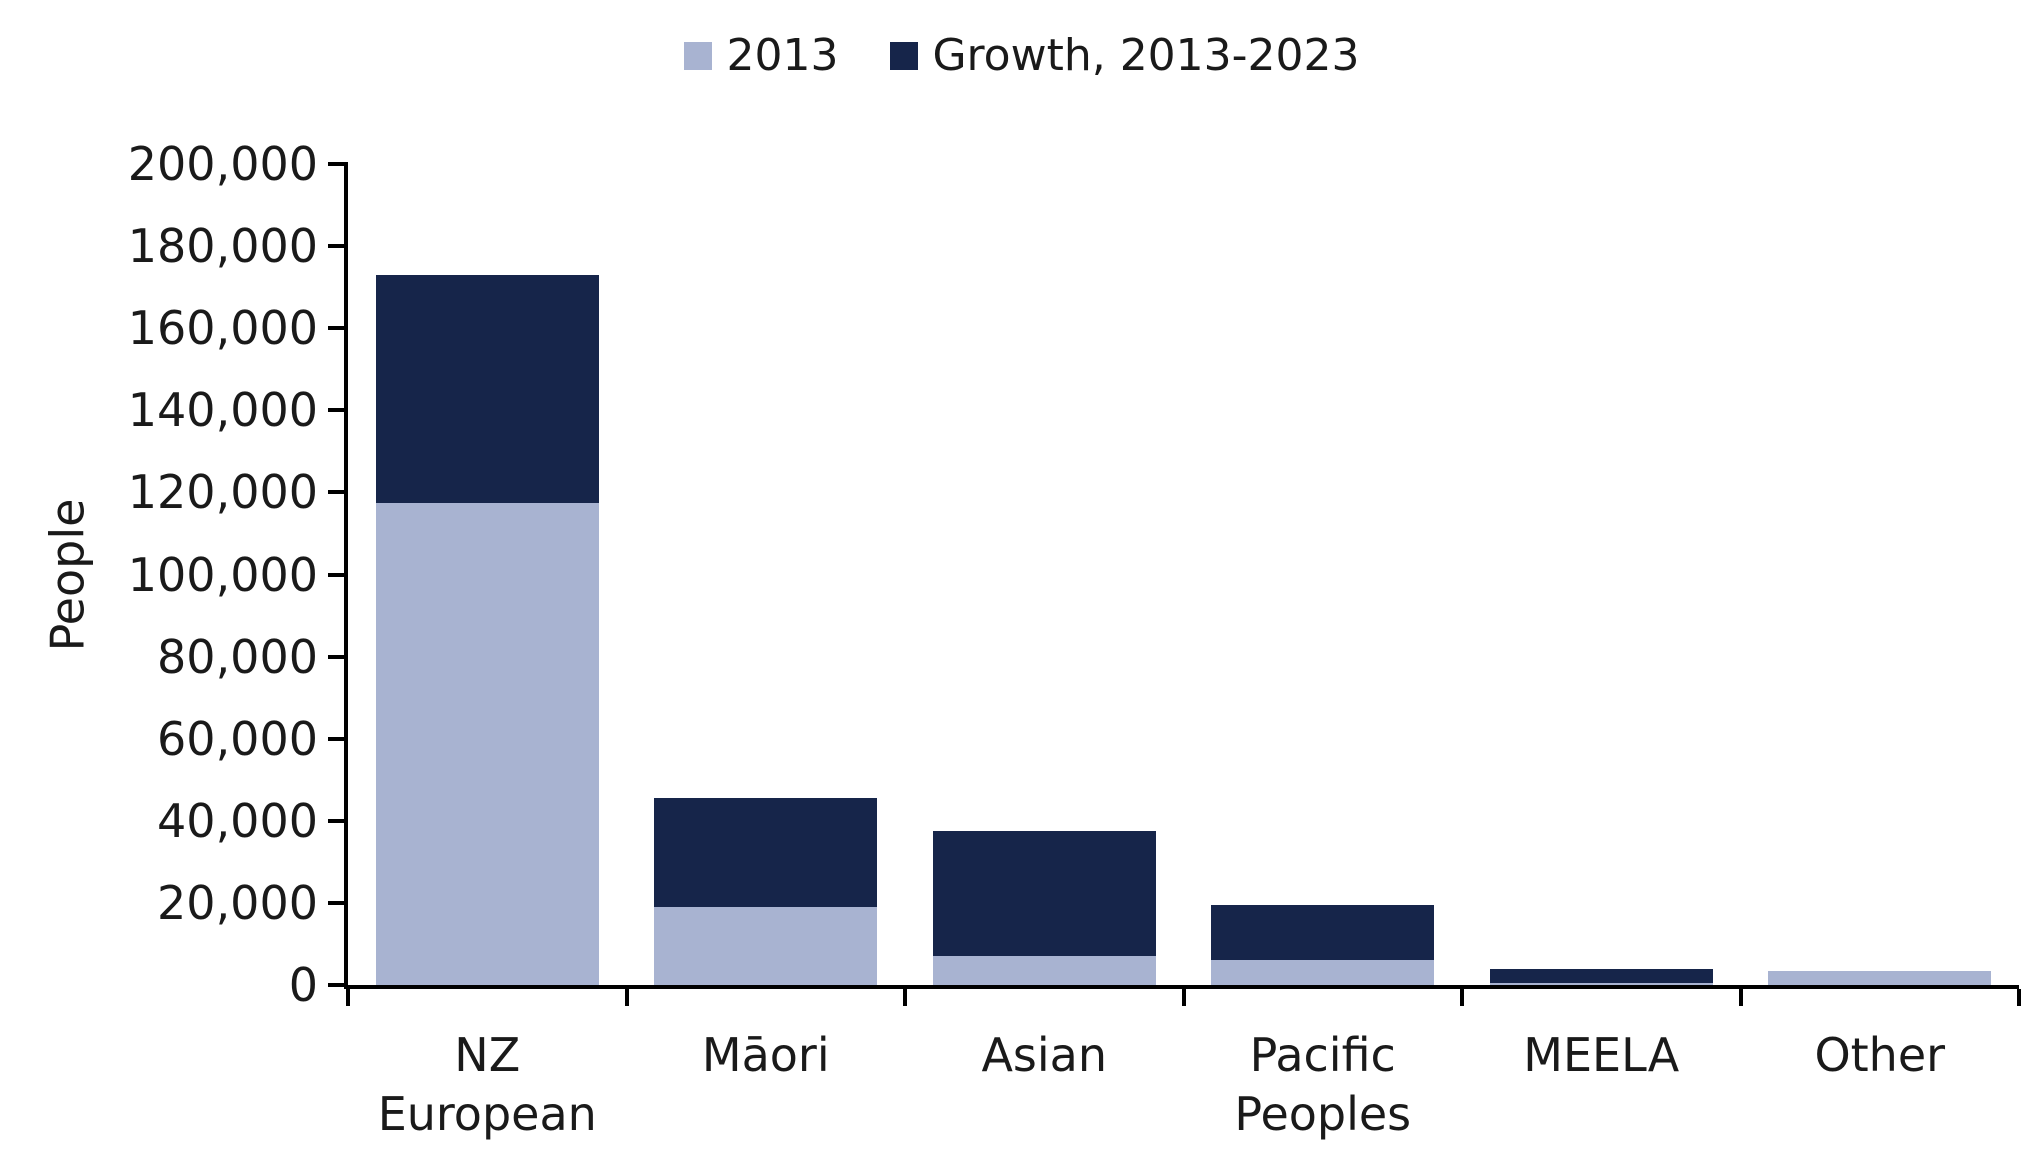  I want to click on y-axis-title-box: People, so click(67, 574).